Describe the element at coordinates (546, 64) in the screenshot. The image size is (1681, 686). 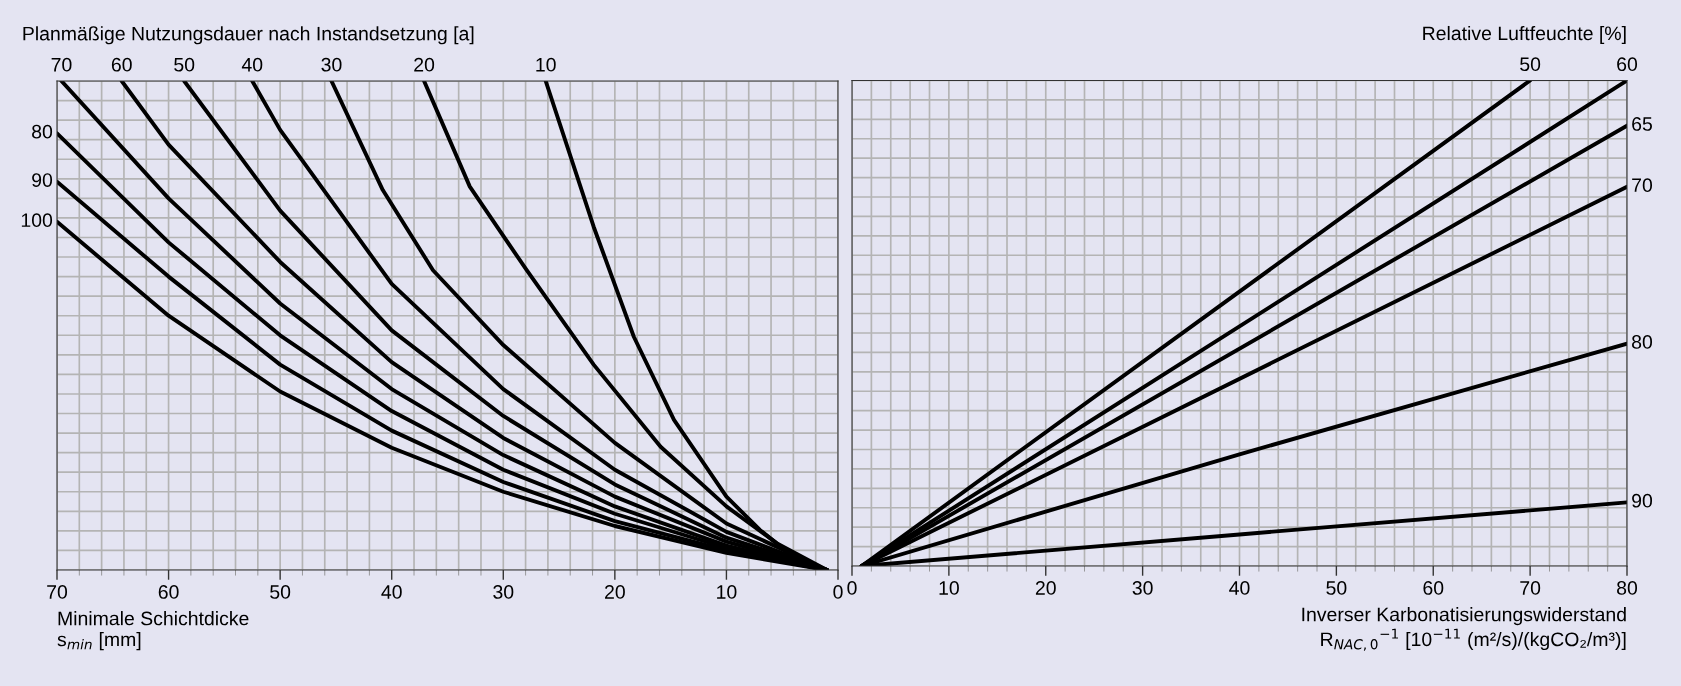
I see `series-label: 10` at that location.